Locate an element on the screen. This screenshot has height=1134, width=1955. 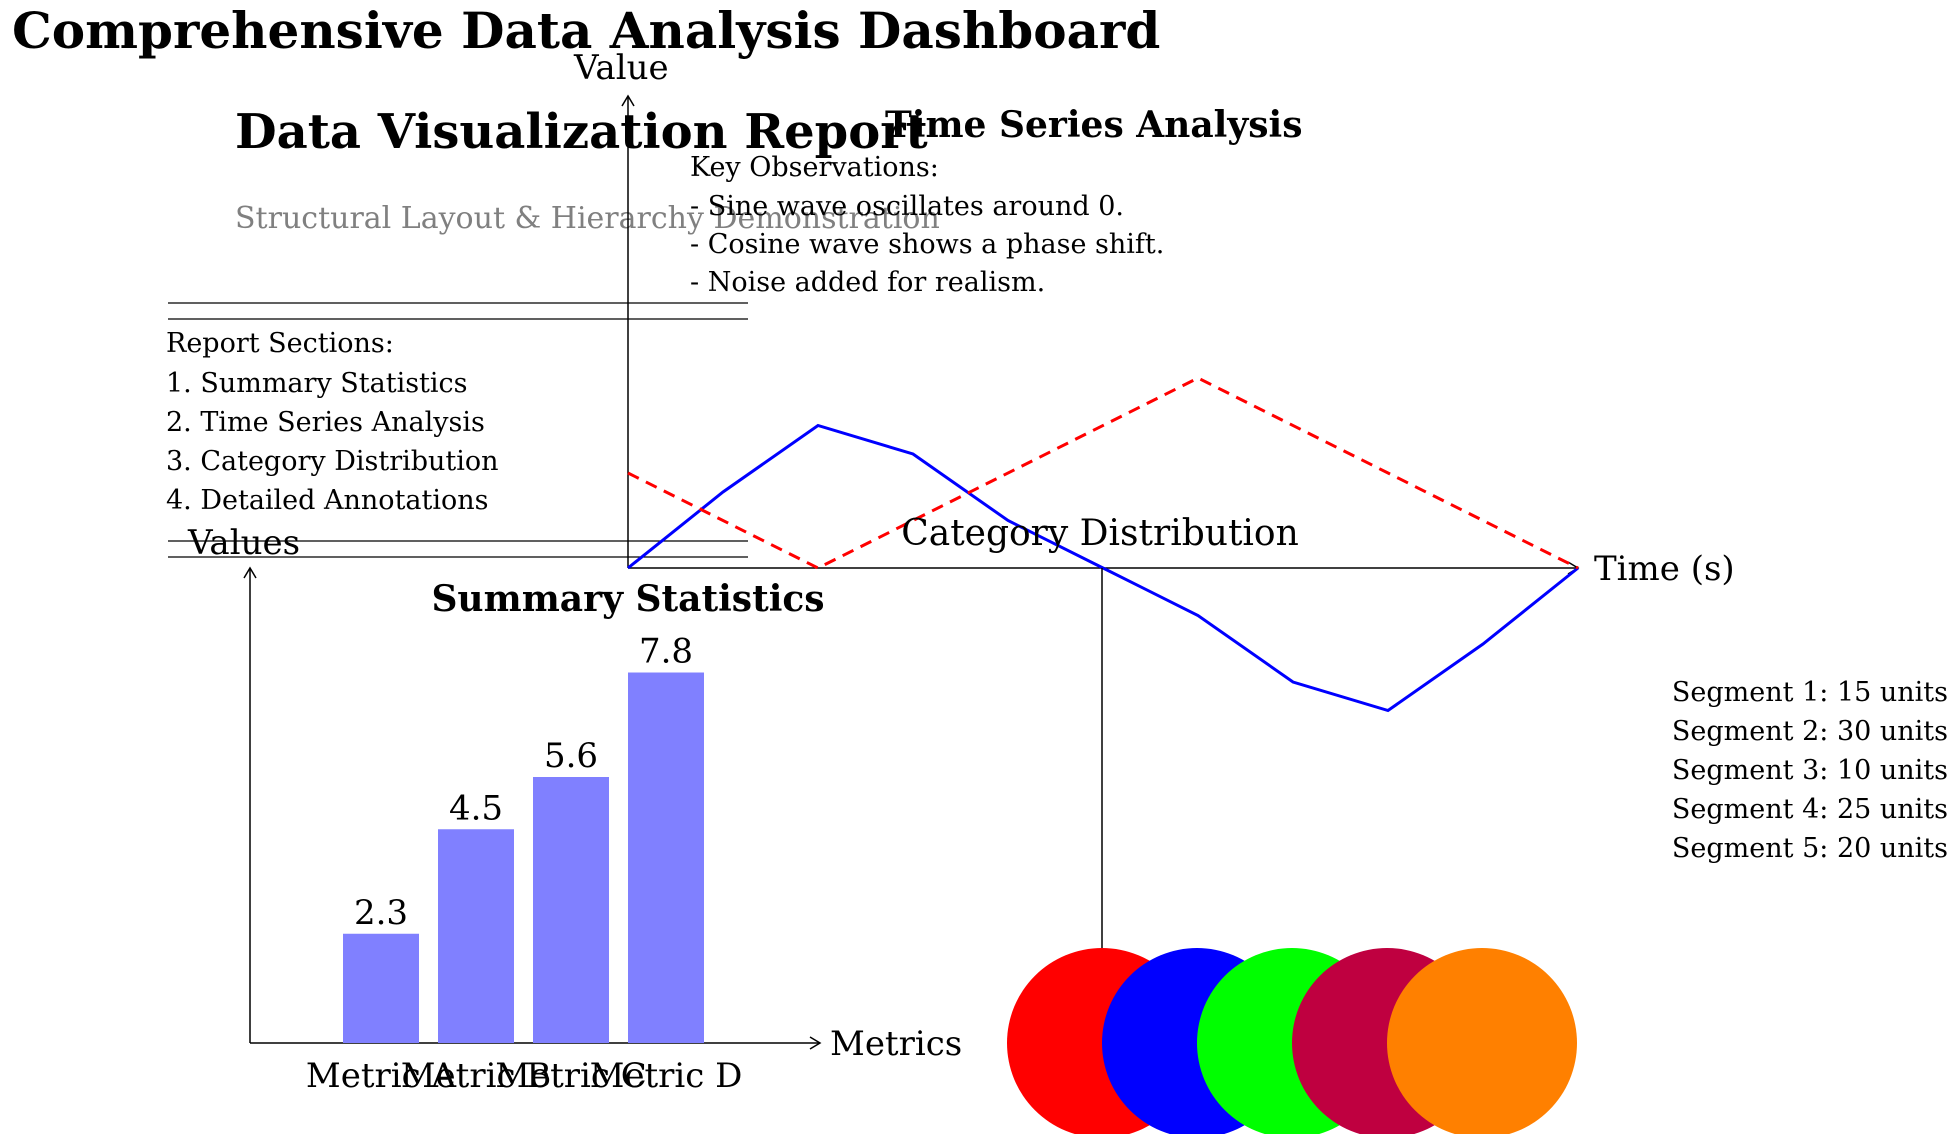
bar-x-axis-arrow is located at coordinates (815, 1043).